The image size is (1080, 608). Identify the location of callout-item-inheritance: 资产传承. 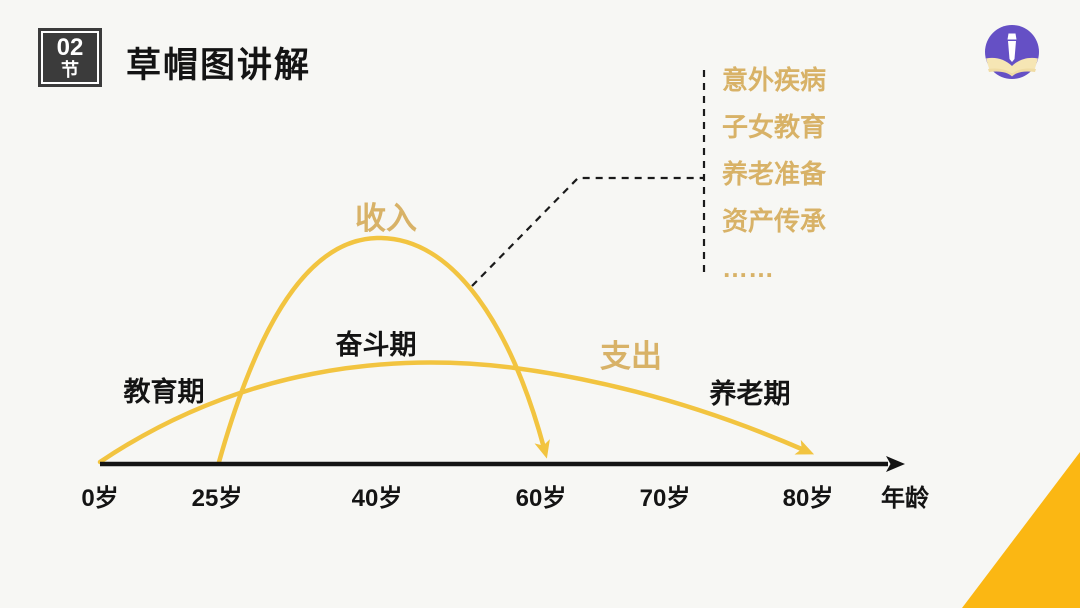
(774, 221).